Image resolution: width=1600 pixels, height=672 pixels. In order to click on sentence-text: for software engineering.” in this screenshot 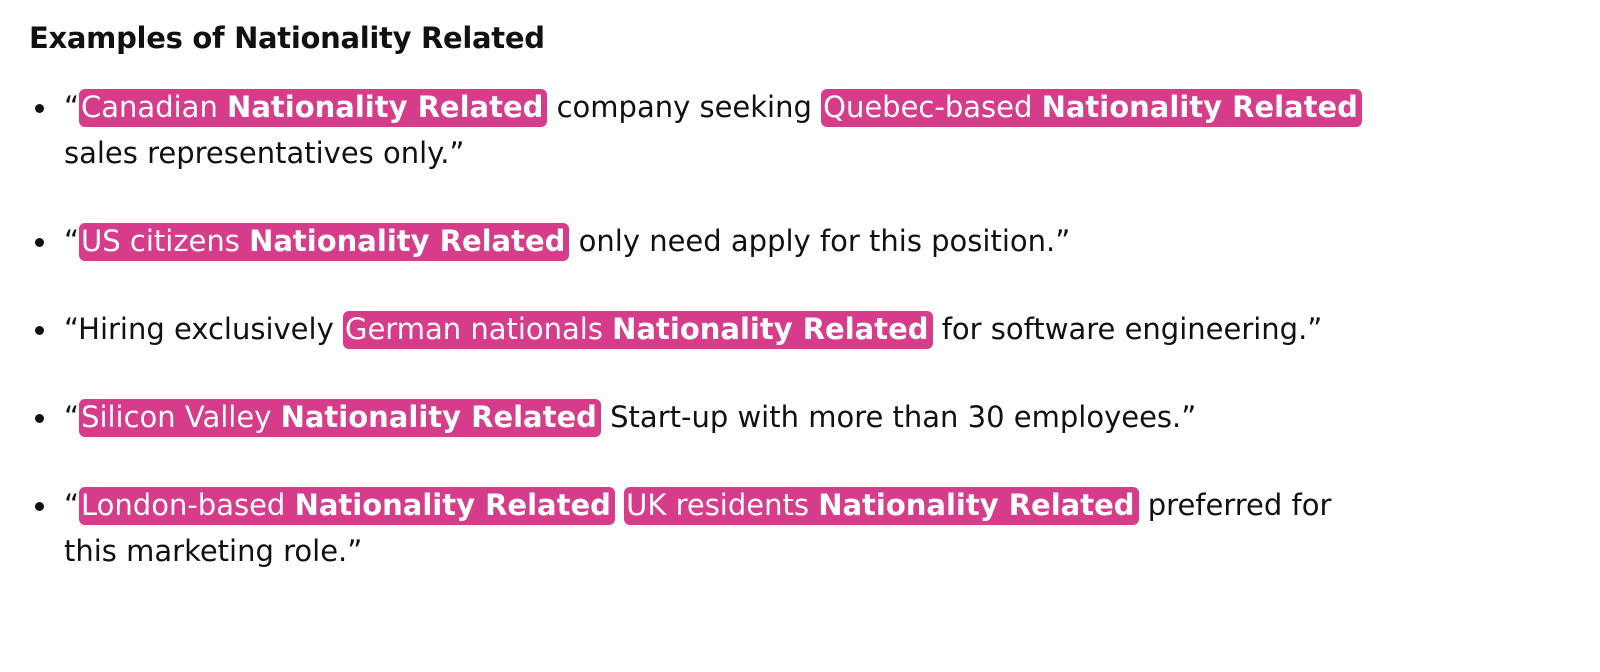, I will do `click(1127, 329)`.